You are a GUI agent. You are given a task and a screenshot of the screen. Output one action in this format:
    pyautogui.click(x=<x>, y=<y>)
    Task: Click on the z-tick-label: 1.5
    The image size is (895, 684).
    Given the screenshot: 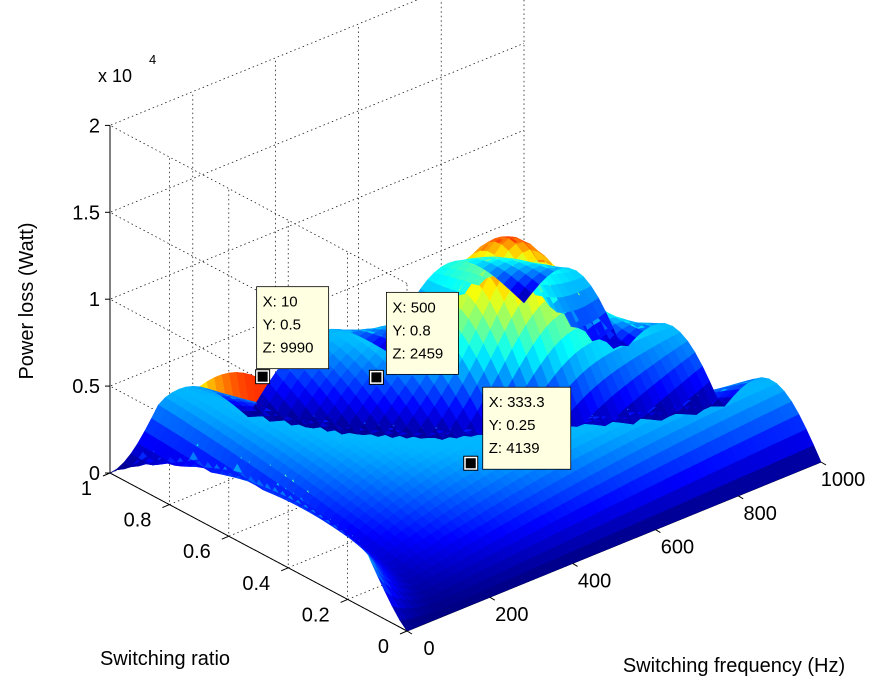 What is the action you would take?
    pyautogui.click(x=86, y=213)
    